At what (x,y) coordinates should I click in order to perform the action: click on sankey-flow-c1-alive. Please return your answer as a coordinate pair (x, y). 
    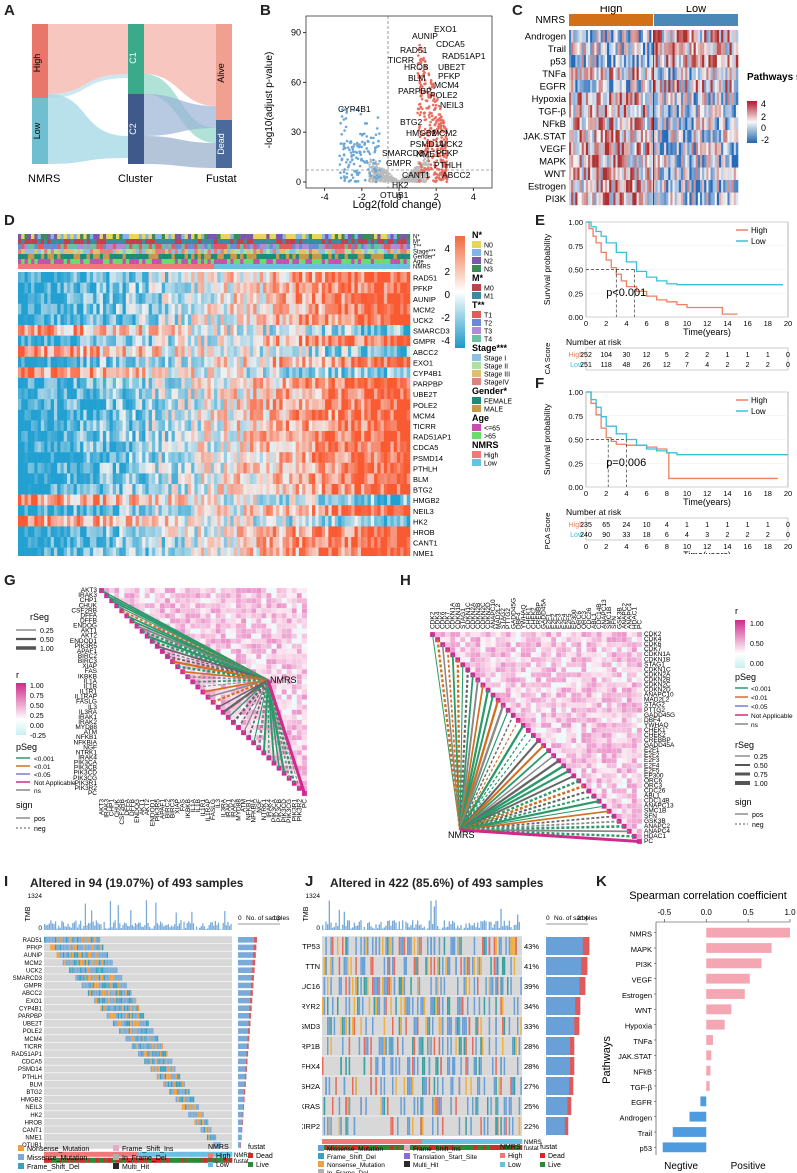
    Looking at the image, I should click on (180, 65).